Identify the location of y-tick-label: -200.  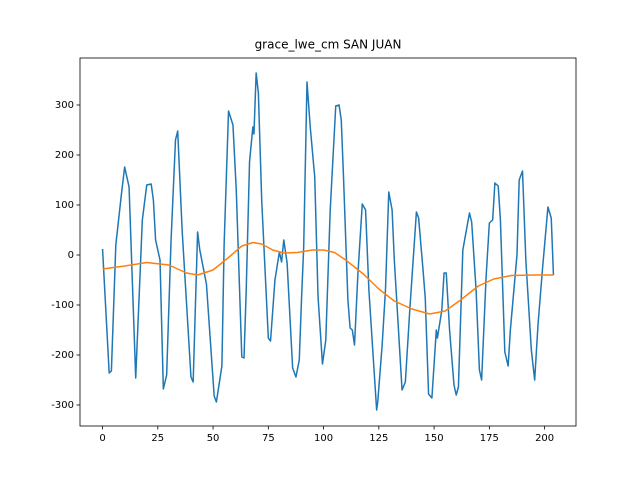
(62, 355).